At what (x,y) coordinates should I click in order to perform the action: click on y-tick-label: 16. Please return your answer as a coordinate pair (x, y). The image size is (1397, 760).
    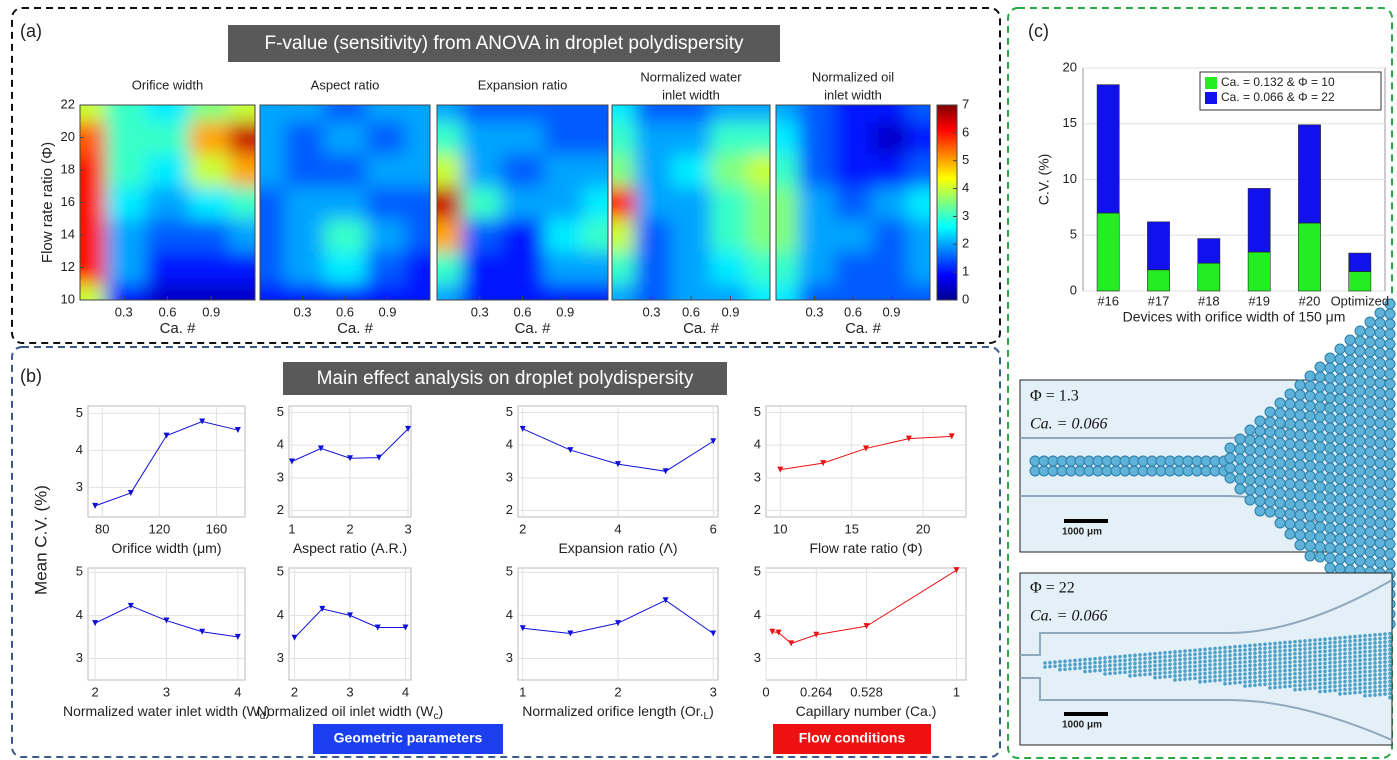
    Looking at the image, I should click on (68, 201).